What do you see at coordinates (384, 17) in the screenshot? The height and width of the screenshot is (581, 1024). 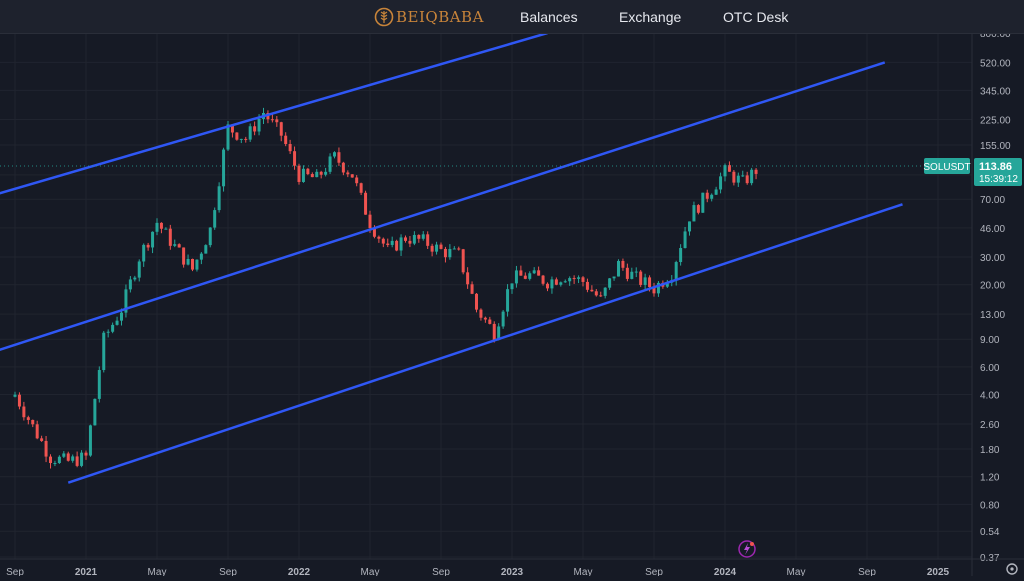 I see `logo-icon` at bounding box center [384, 17].